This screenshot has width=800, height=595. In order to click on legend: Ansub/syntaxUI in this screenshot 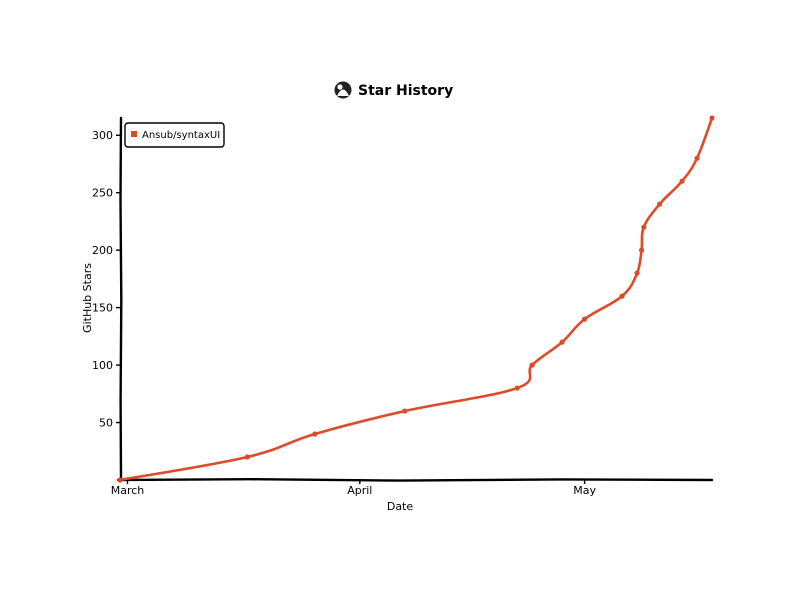, I will do `click(174, 135)`.